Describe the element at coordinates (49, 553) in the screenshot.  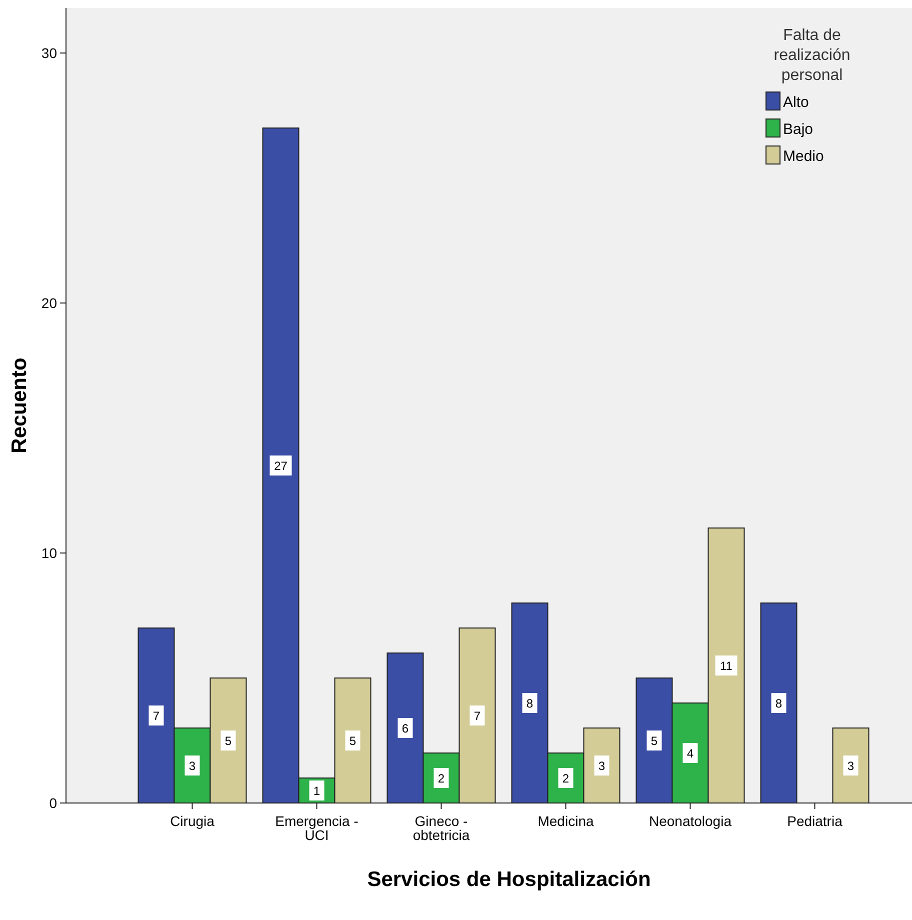
I see `y-tick-label: 10` at that location.